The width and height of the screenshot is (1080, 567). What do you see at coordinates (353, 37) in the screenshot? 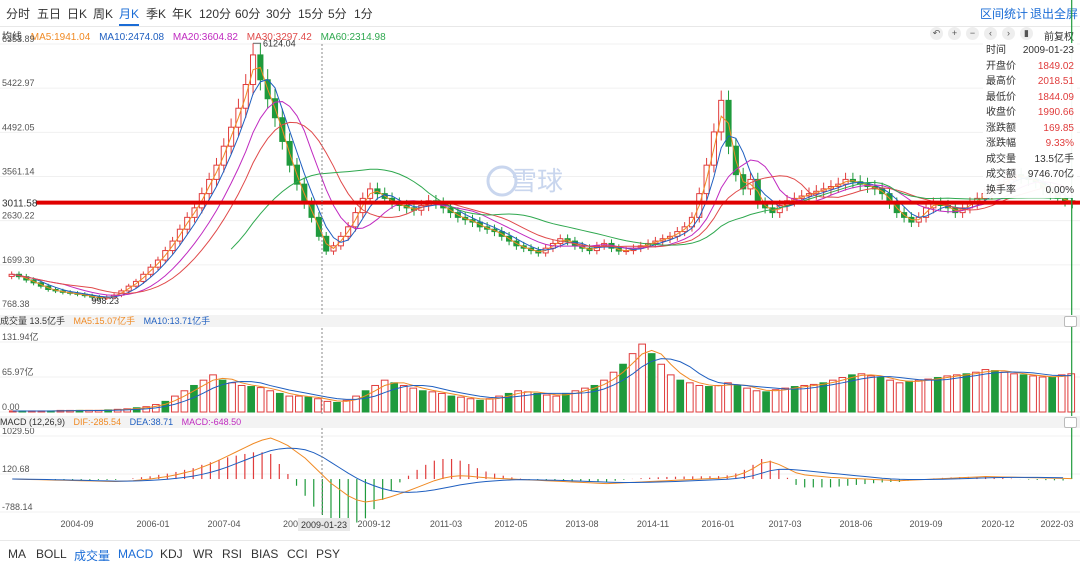
I see `ma60-value: MA60:2314.98` at bounding box center [353, 37].